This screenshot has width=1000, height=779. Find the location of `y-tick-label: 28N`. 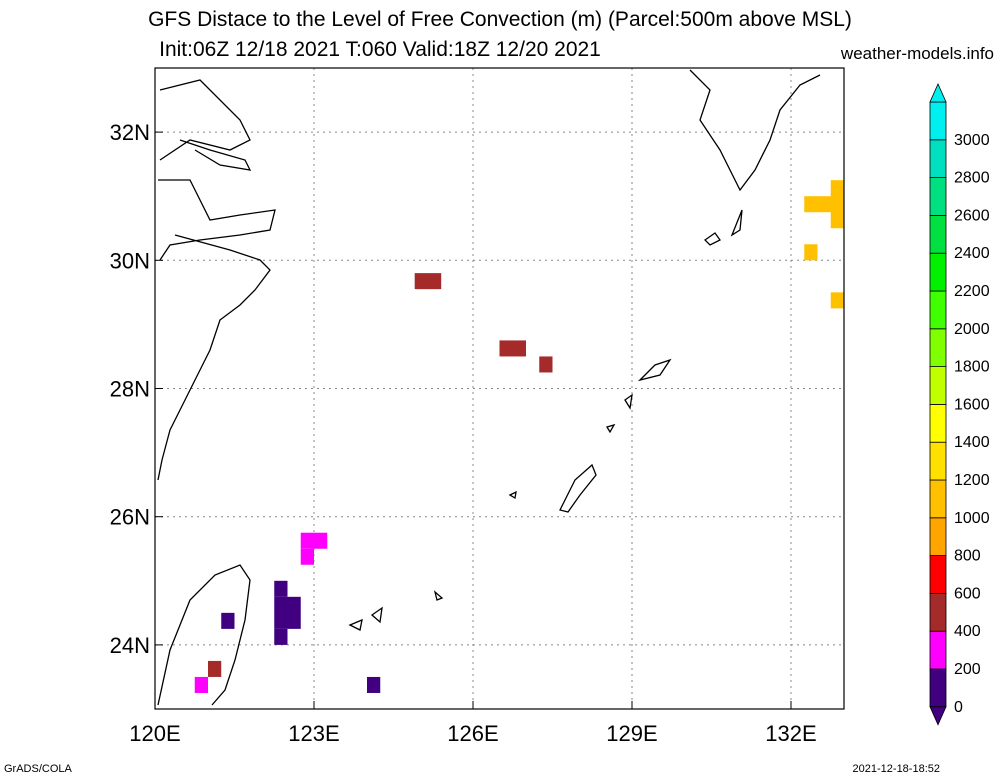

y-tick-label: 28N is located at coordinates (130, 389).